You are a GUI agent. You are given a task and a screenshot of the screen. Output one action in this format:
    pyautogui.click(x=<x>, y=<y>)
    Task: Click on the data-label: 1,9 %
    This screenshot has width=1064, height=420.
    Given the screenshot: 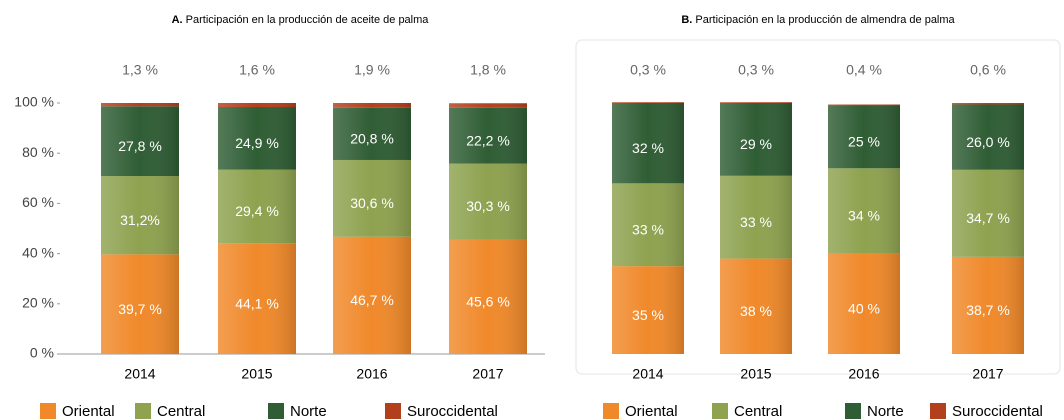 What is the action you would take?
    pyautogui.click(x=372, y=70)
    